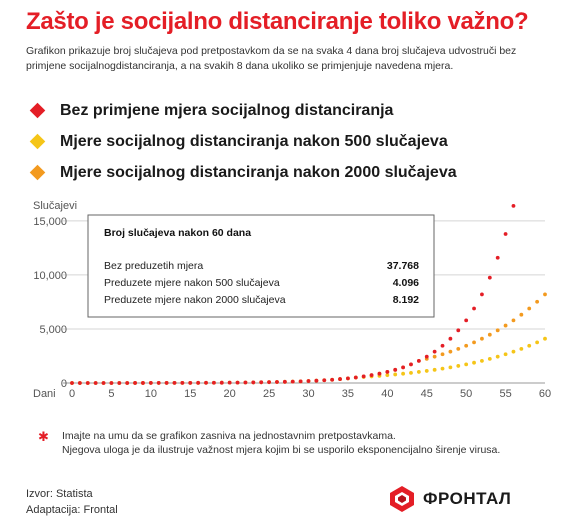  I want to click on x-tick-label: 60, so click(545, 394).